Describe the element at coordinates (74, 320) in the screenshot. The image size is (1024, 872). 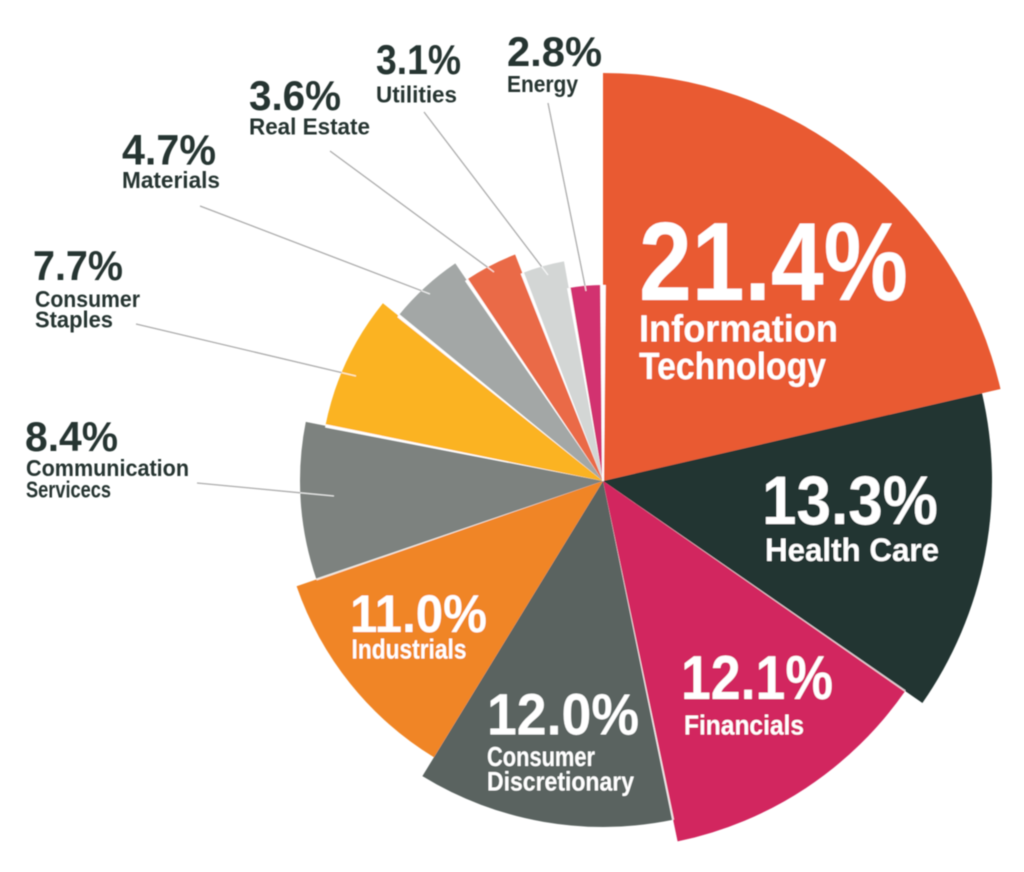
I see `svg-text: Staples` at that location.